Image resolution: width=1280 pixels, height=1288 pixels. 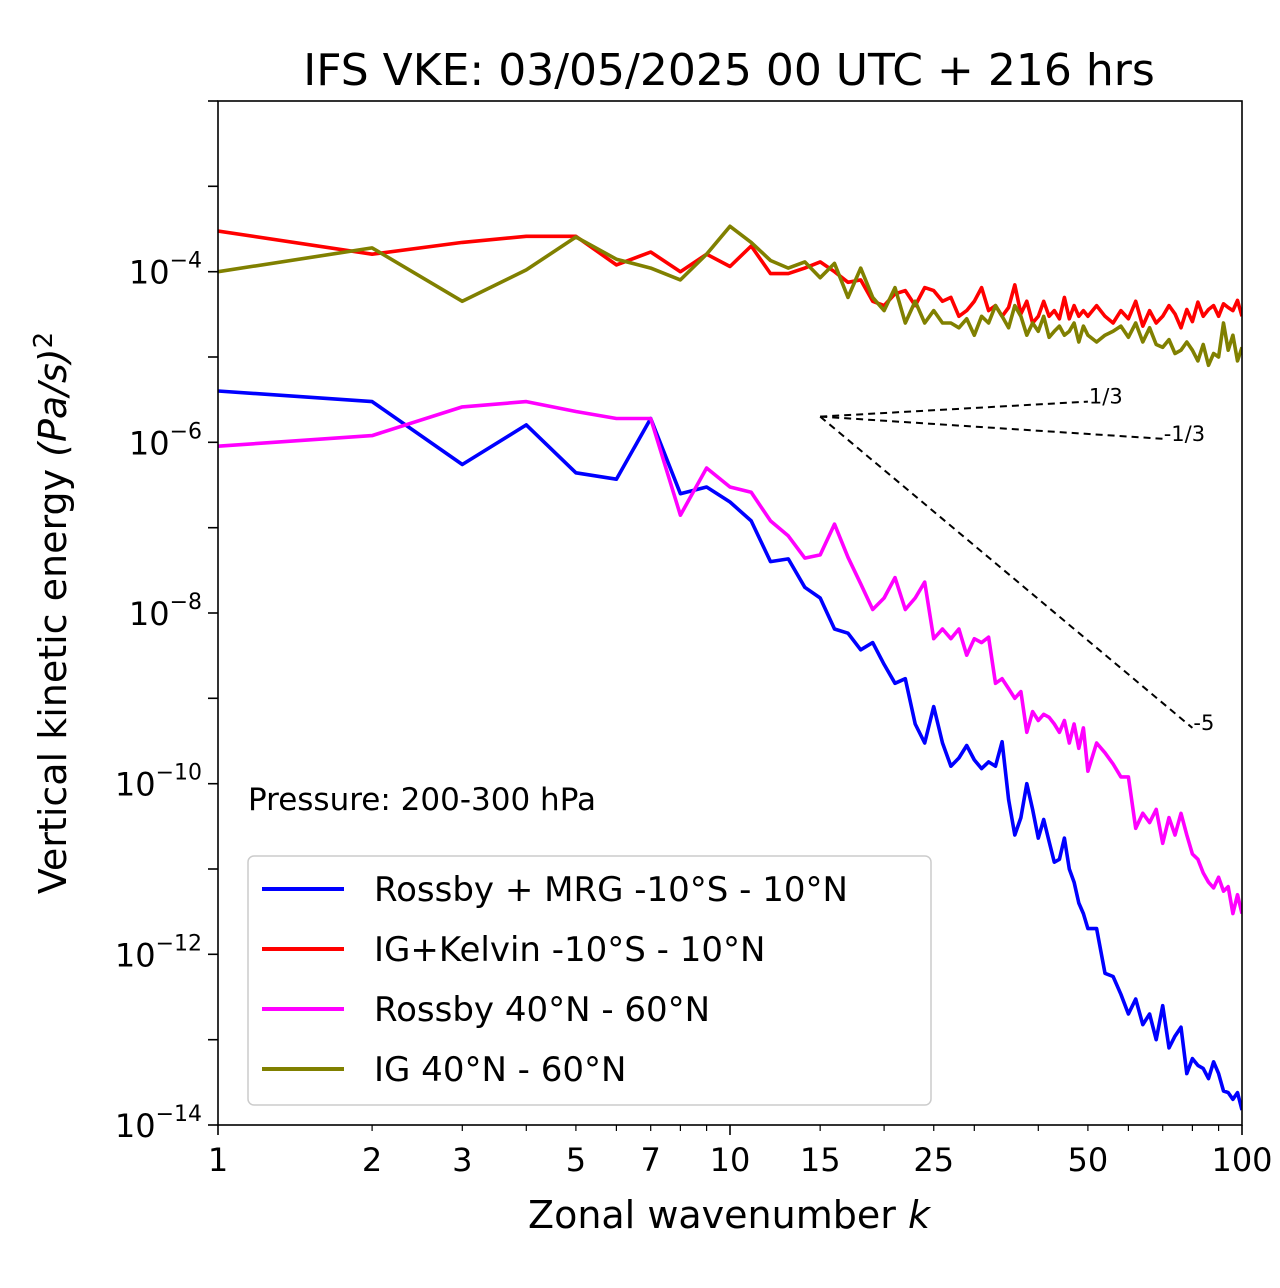 I want to click on y-tick-label: 10⁻⁶, so click(x=165, y=440).